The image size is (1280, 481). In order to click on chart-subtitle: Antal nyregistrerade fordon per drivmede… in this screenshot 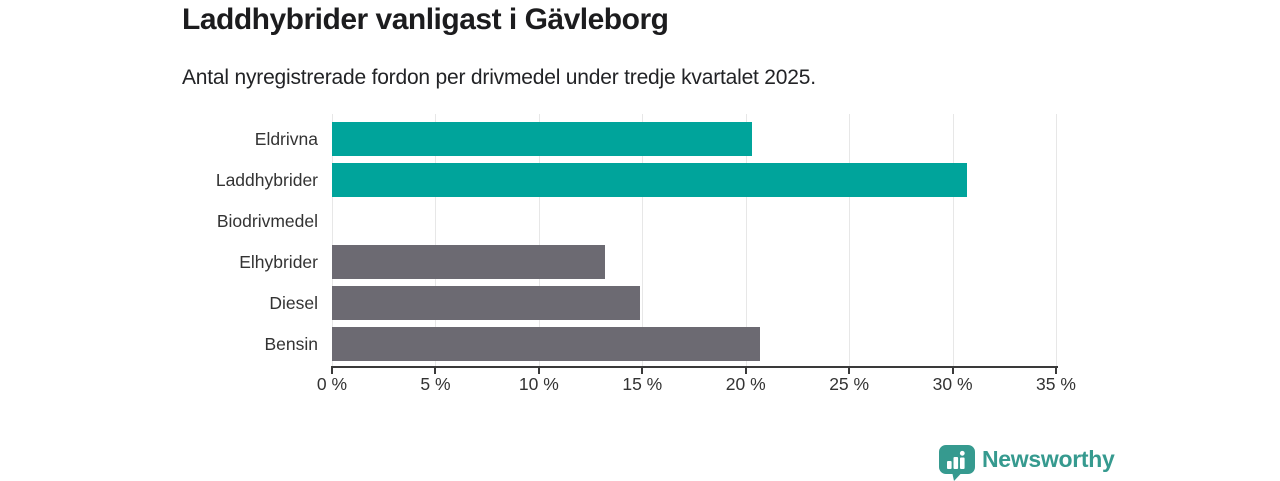, I will do `click(499, 77)`.